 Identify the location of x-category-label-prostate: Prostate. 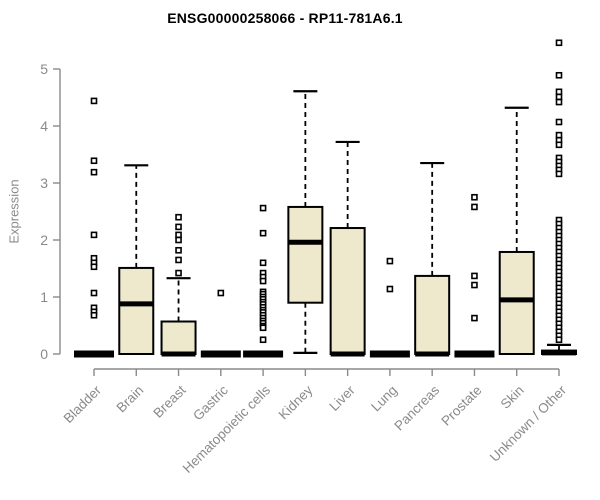
(461, 406).